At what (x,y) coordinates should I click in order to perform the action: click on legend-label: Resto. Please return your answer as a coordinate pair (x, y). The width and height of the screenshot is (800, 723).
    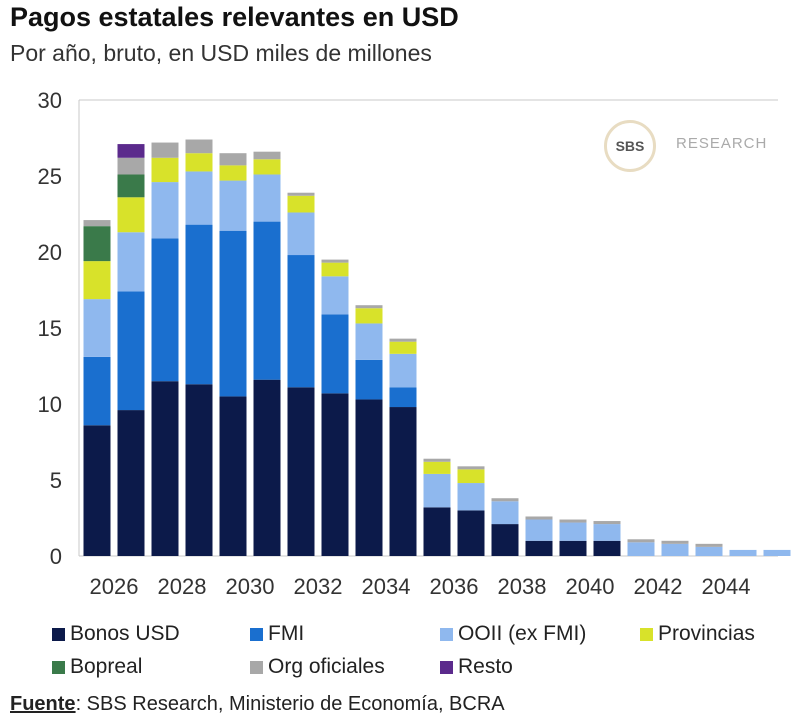
    Looking at the image, I should click on (485, 666).